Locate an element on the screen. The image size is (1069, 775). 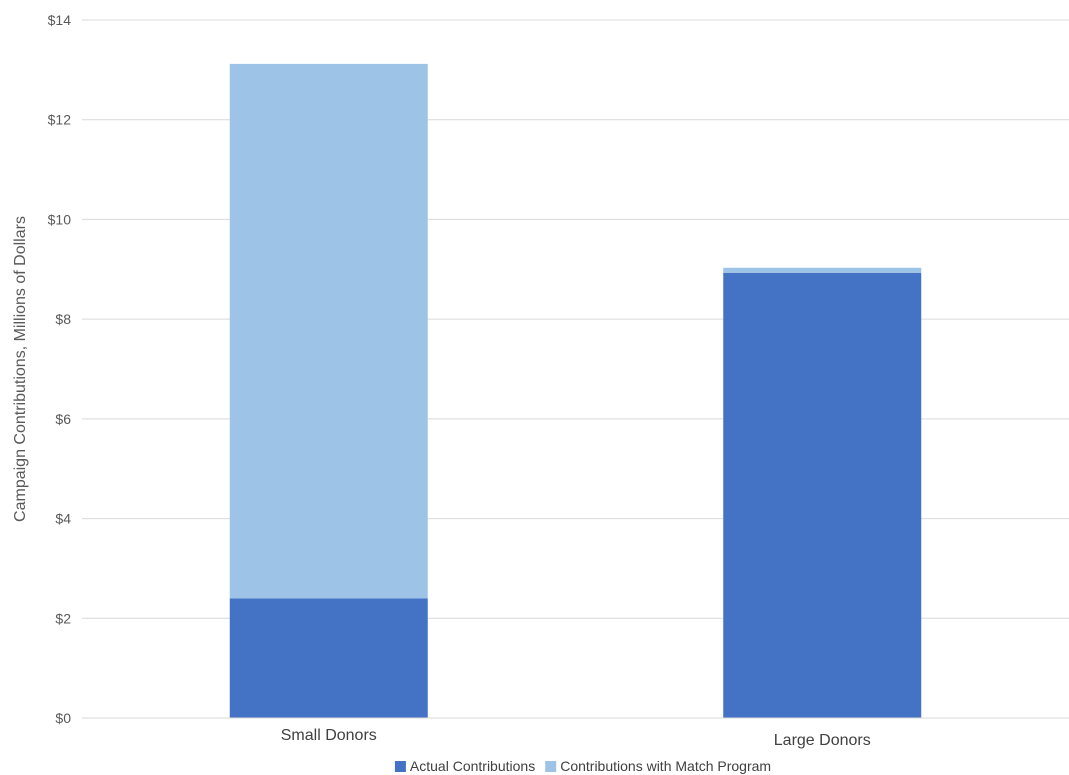
legend-item: Contributions with Match Program is located at coordinates (658, 766).